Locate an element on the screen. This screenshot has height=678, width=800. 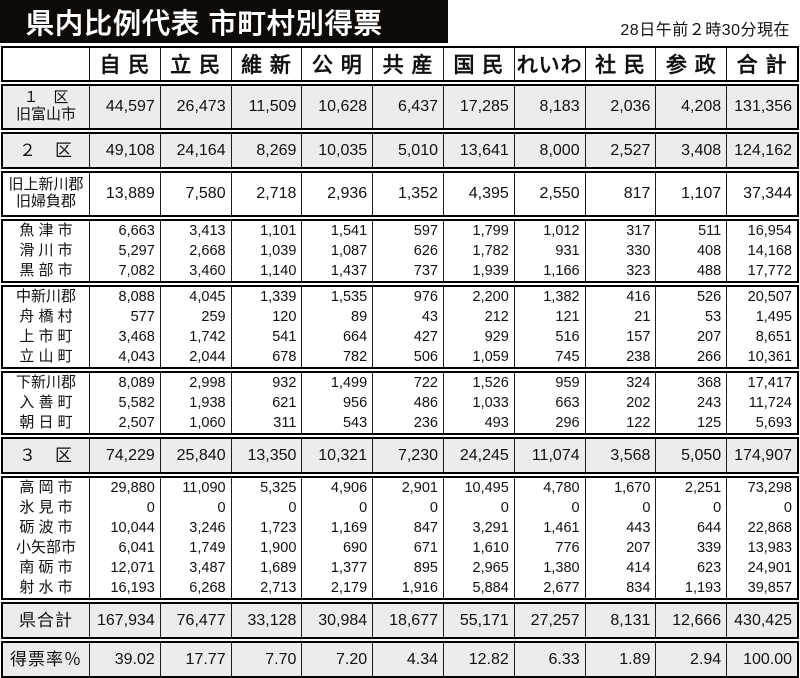
vote-value: 12,666 is located at coordinates (690, 620).